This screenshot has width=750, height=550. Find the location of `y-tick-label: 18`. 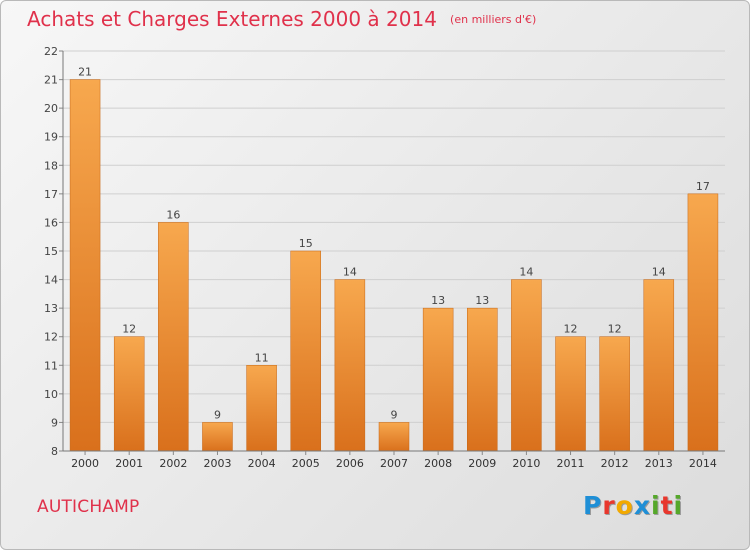

y-tick-label: 18 is located at coordinates (51, 165).